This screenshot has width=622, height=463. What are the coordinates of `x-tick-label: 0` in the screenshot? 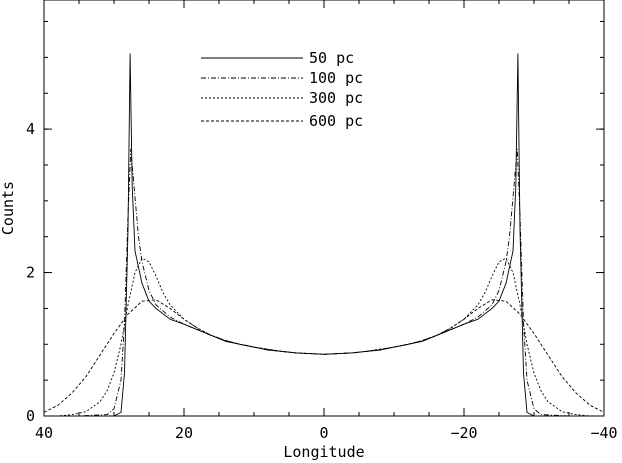 It's located at (323, 433).